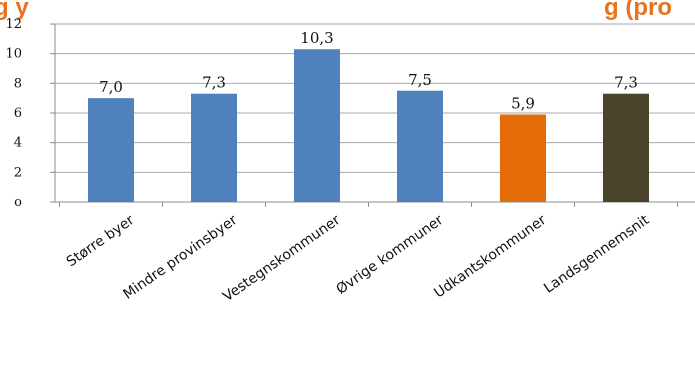  I want to click on chart-title-fragment-left: g y, so click(14, 10).